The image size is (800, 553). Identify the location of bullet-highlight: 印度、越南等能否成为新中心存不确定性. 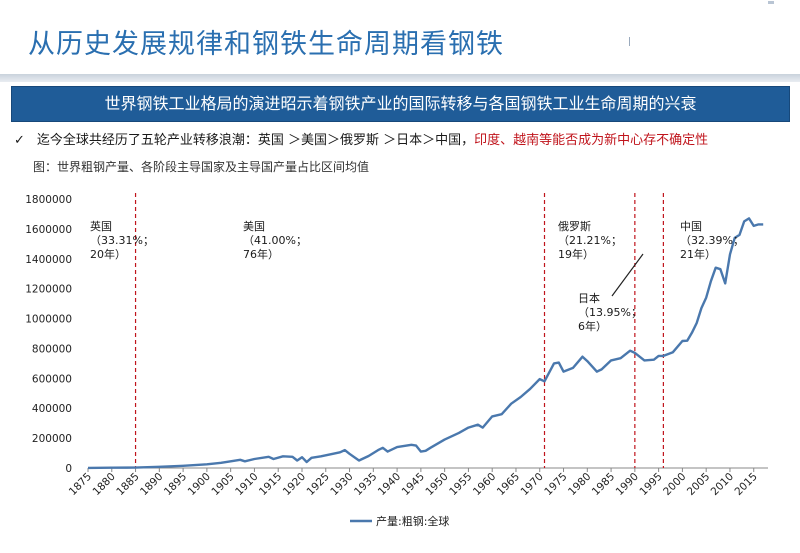
(591, 140).